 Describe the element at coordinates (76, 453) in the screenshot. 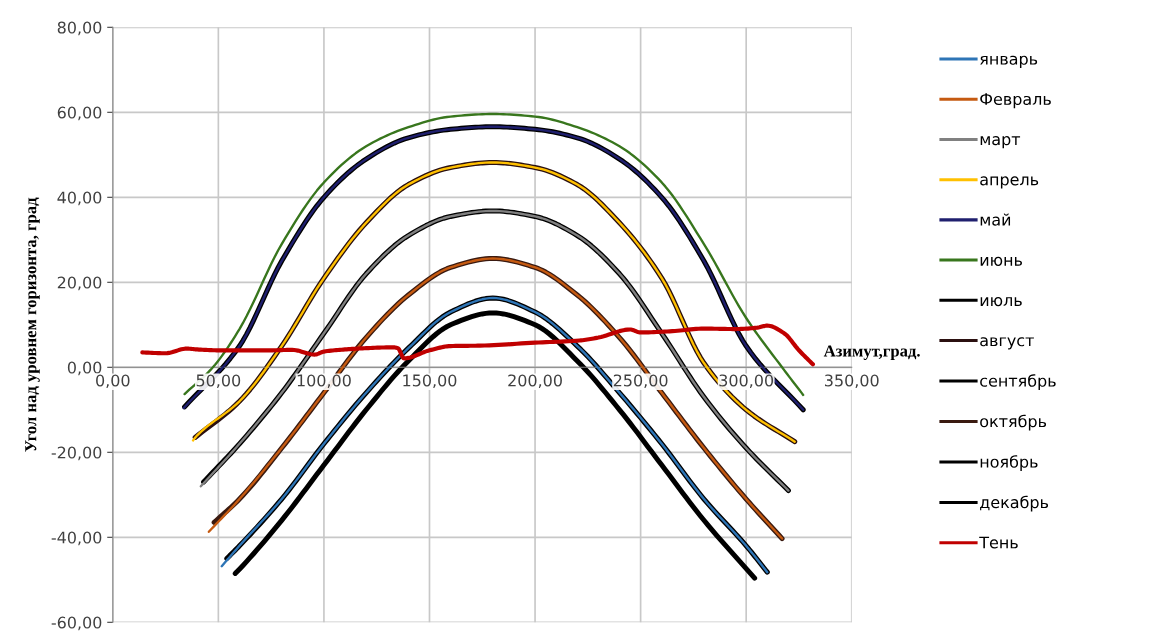

I see `y-tick-label: -20,00` at that location.